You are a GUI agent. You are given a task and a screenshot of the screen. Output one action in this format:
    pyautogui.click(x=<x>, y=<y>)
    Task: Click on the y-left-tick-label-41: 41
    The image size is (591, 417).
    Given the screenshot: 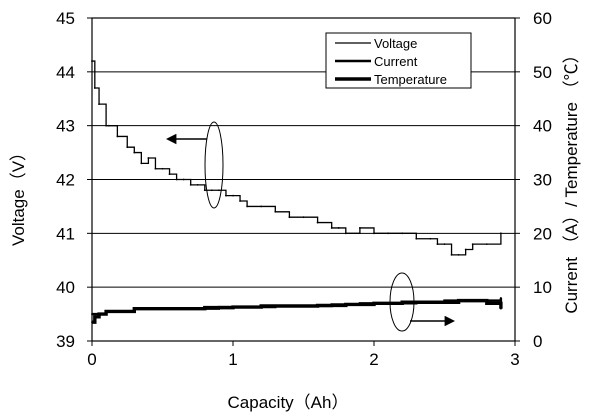 What is the action you would take?
    pyautogui.click(x=65, y=233)
    